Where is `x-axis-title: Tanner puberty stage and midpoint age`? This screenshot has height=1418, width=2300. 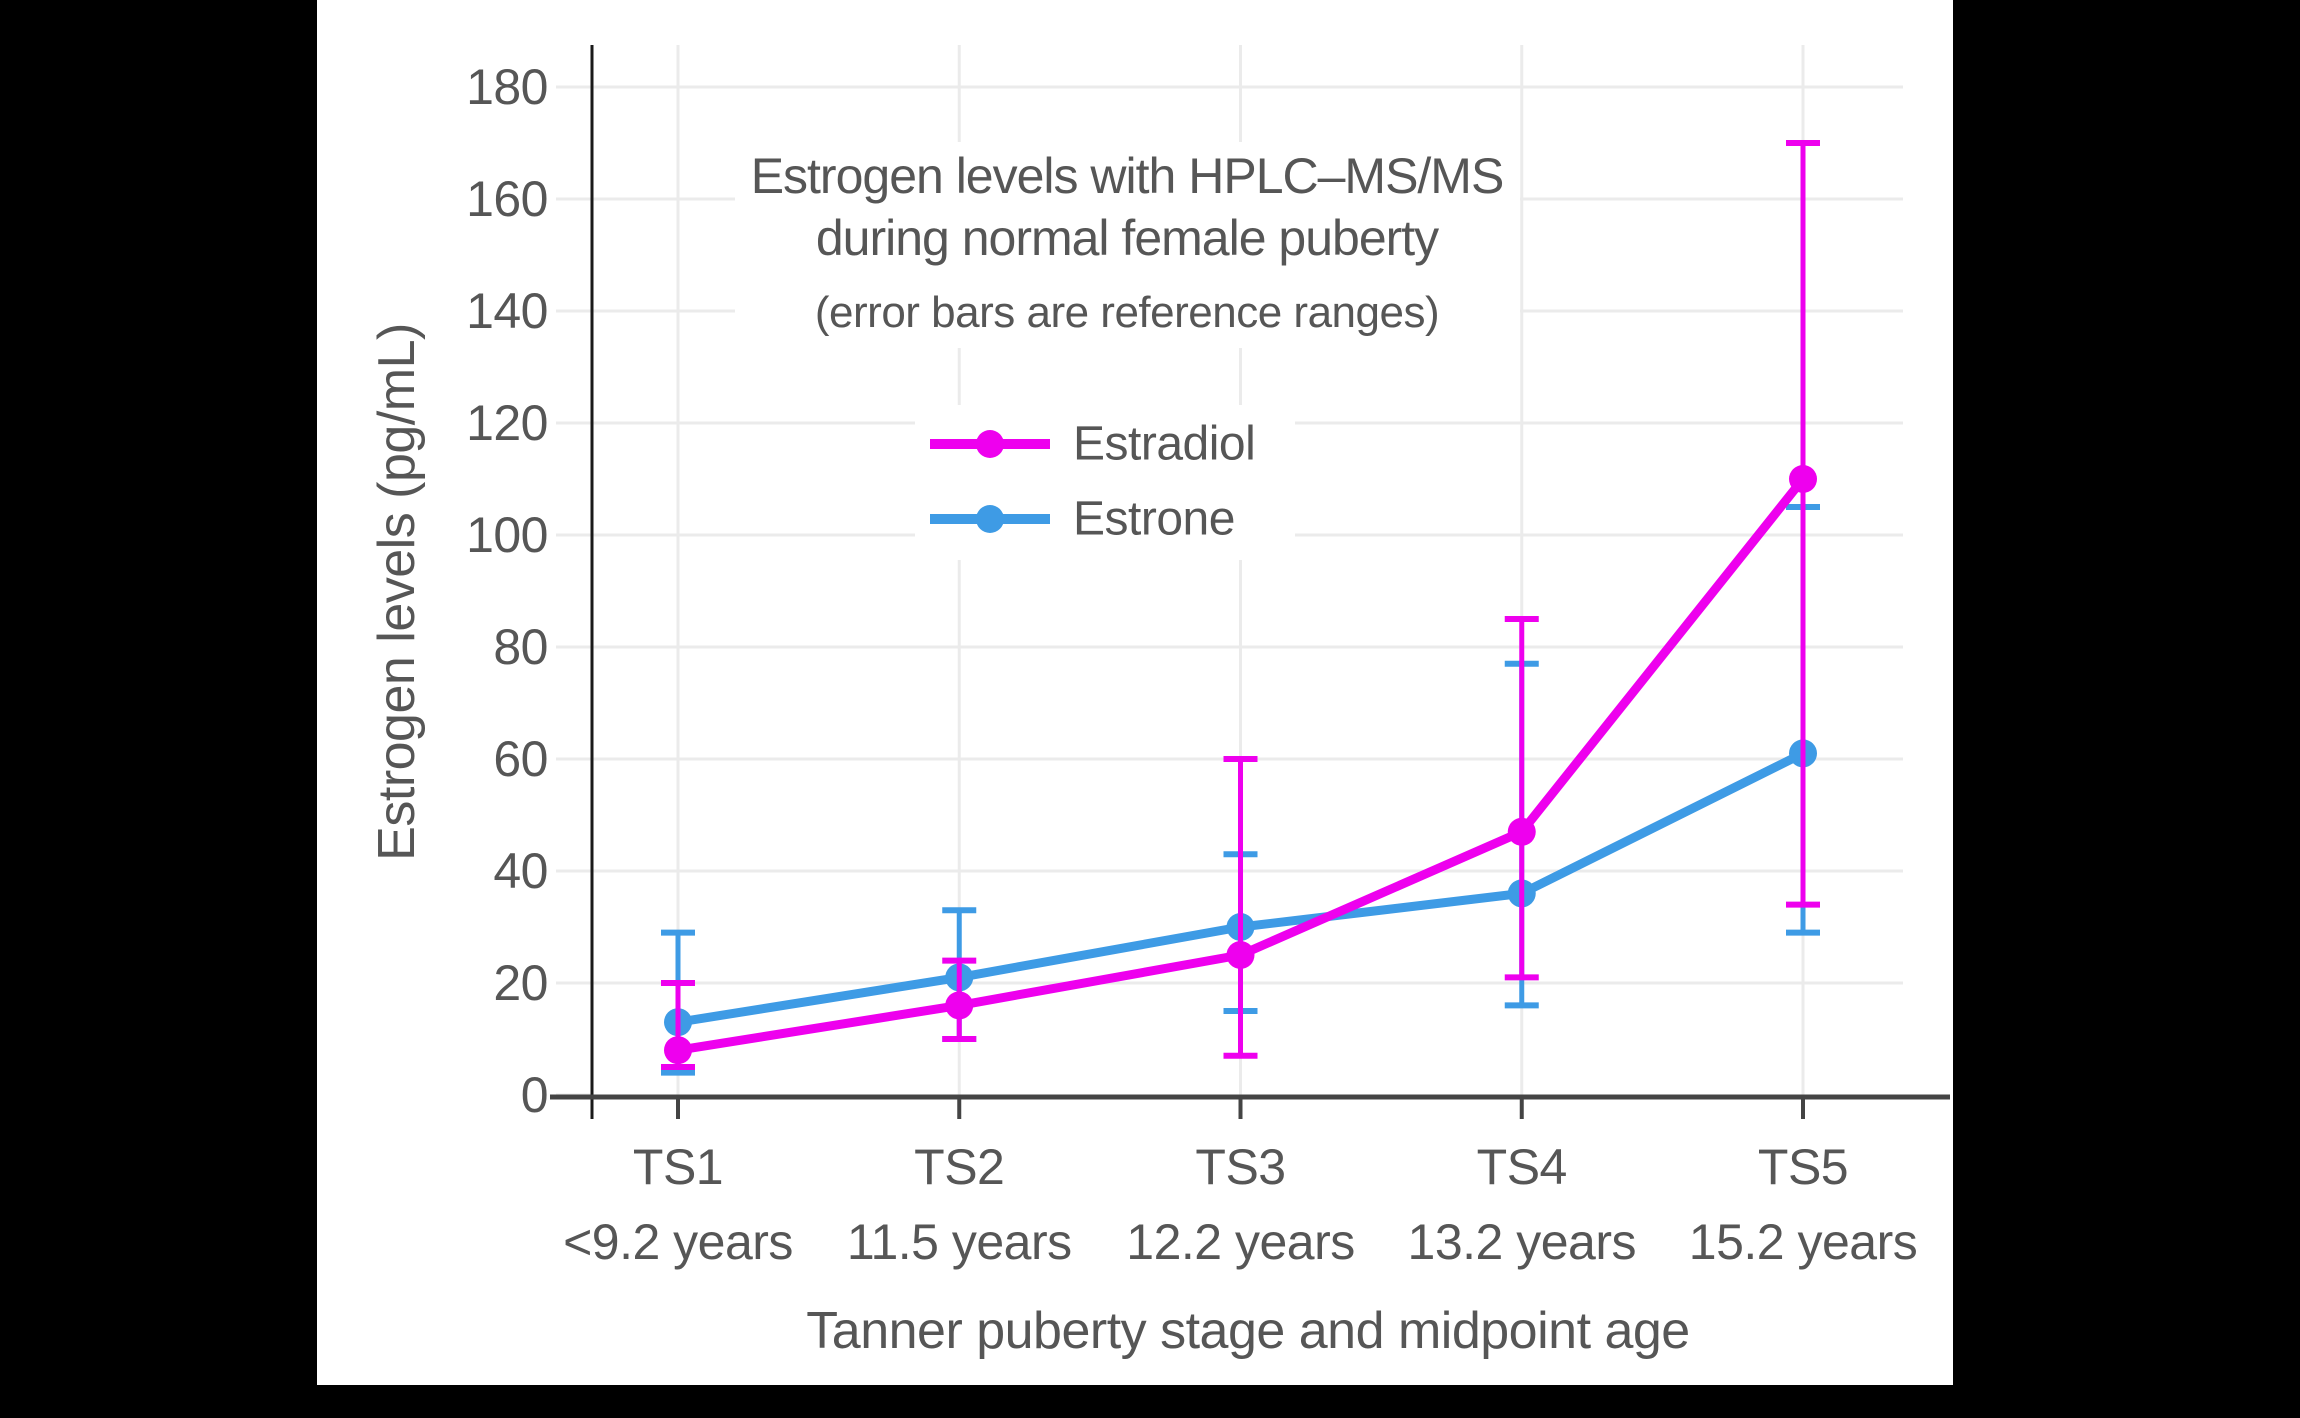 x-axis-title: Tanner puberty stage and midpoint age is located at coordinates (1248, 1331).